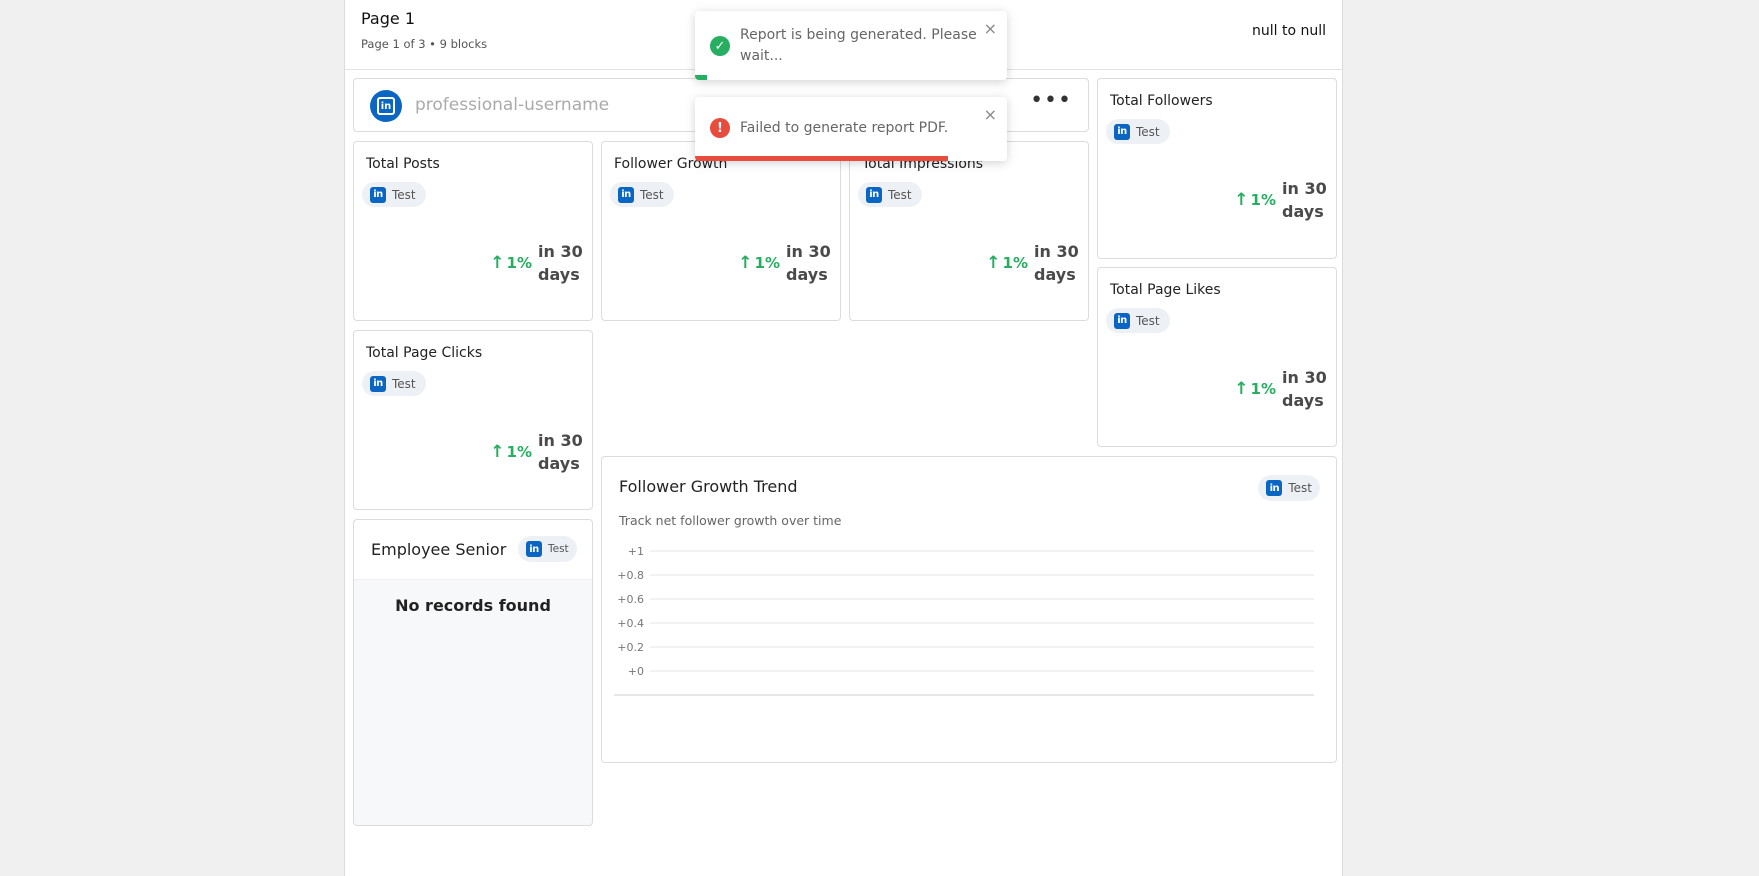  What do you see at coordinates (636, 671) in the screenshot?
I see `y-tick-label: +0` at bounding box center [636, 671].